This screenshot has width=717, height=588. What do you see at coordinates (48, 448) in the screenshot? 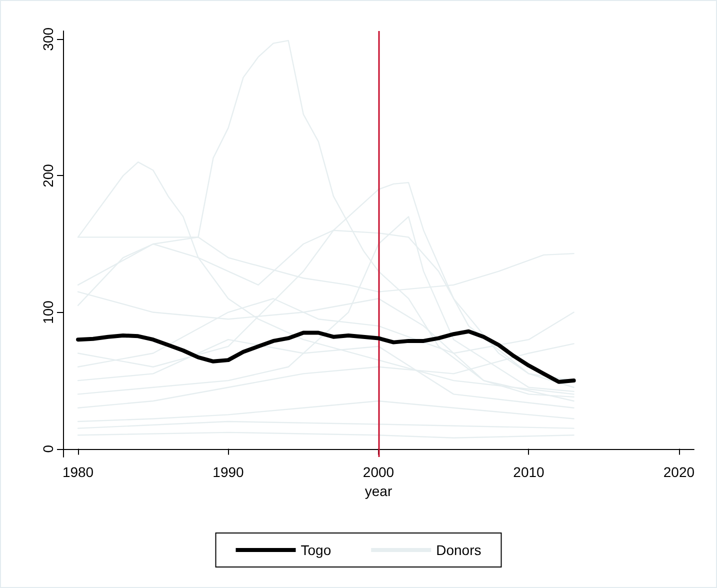
I see `y-tick-label: 0` at bounding box center [48, 448].